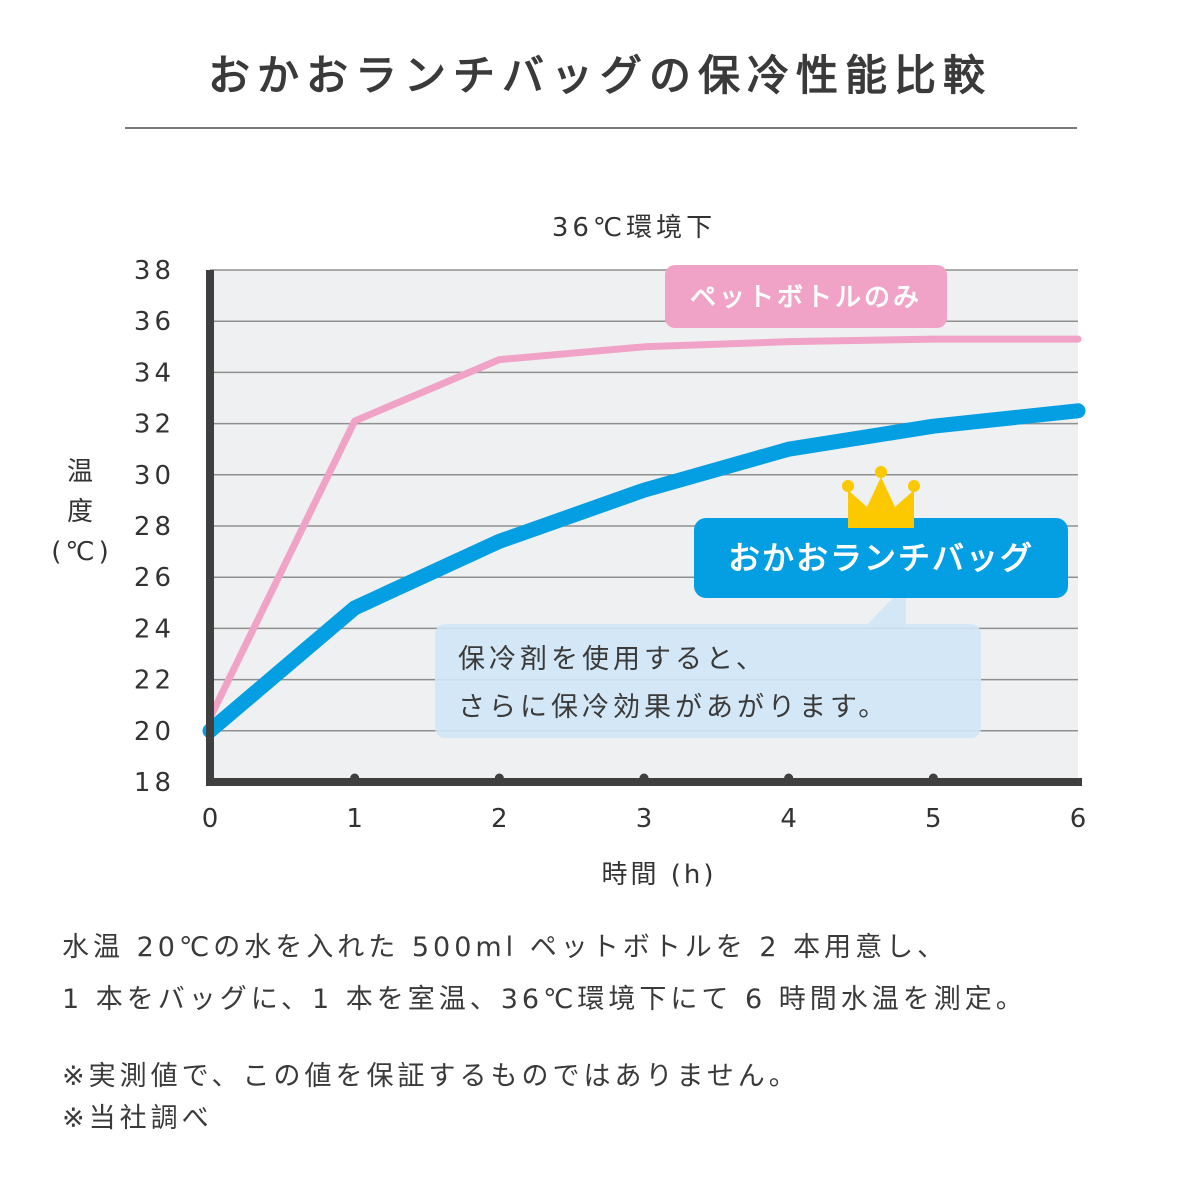  What do you see at coordinates (137, 1118) in the screenshot?
I see `disclaimer-2: ※当社調べ` at bounding box center [137, 1118].